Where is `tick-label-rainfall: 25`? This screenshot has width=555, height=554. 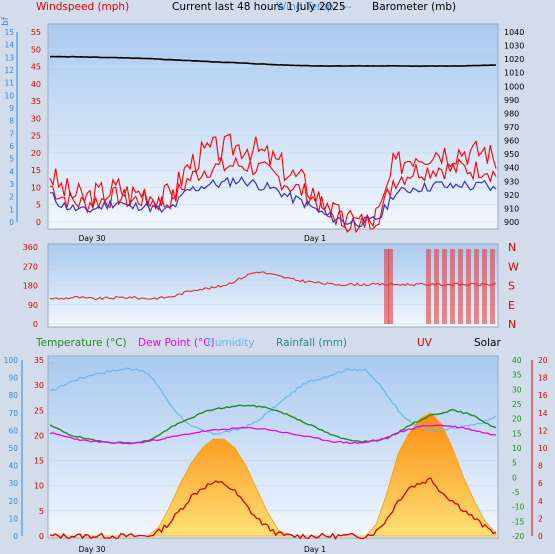 tick-label-rainfall: 25 is located at coordinates (517, 404).